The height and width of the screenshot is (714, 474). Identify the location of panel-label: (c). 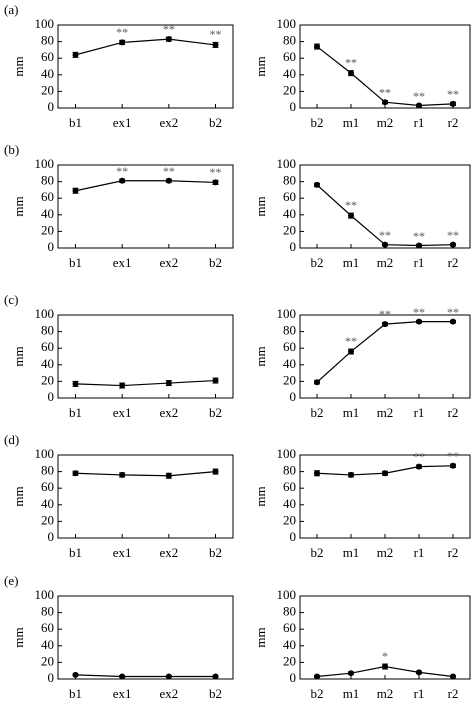
(11, 299).